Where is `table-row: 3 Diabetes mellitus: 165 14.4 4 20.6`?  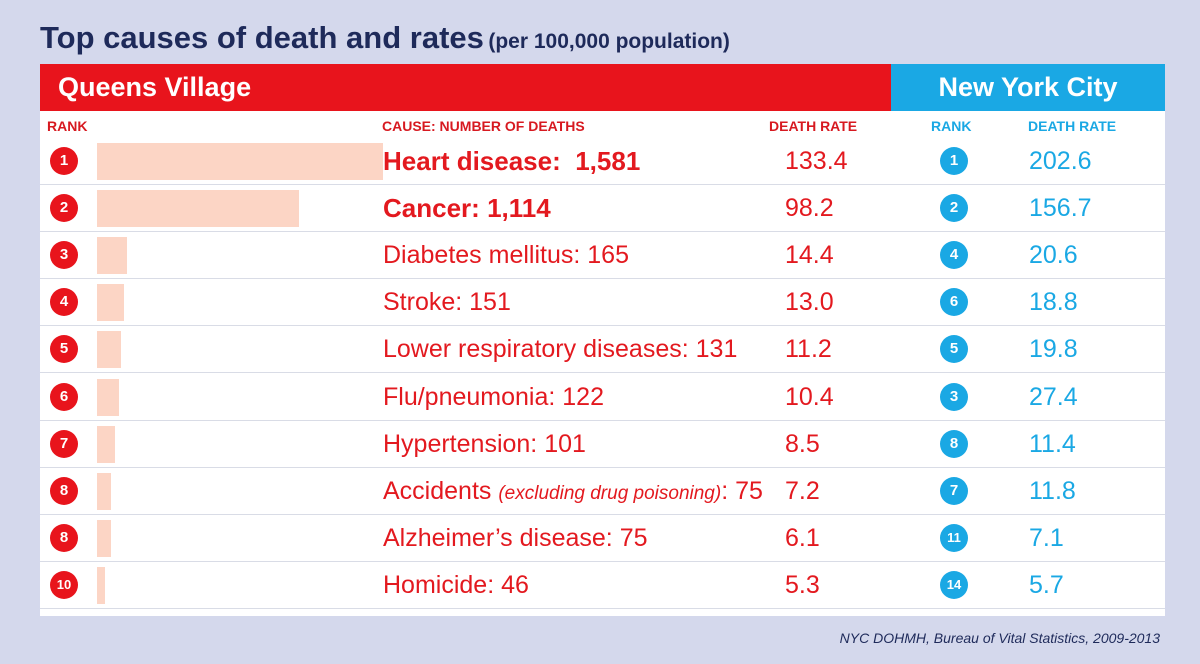 table-row: 3 Diabetes mellitus: 165 14.4 4 20.6 is located at coordinates (602, 256).